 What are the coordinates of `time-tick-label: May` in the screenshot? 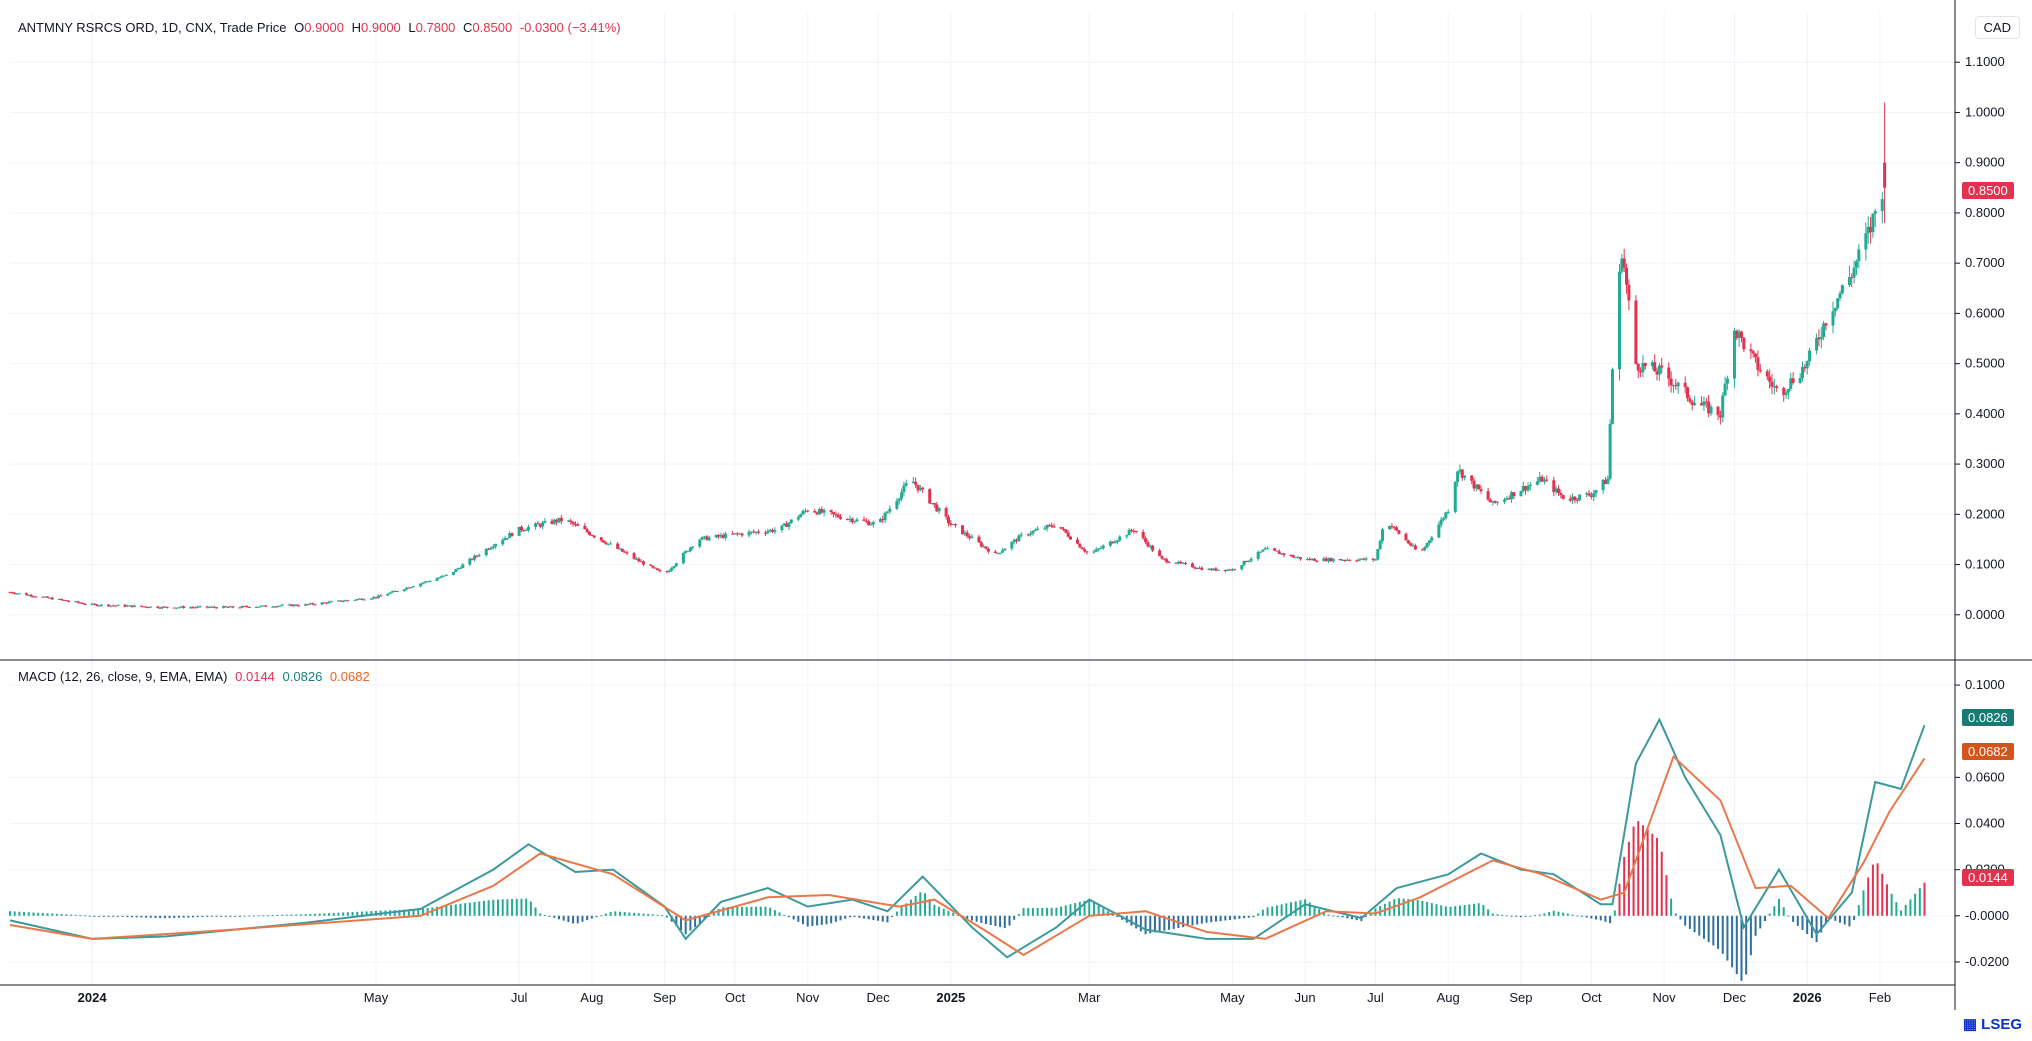 It's located at (376, 997).